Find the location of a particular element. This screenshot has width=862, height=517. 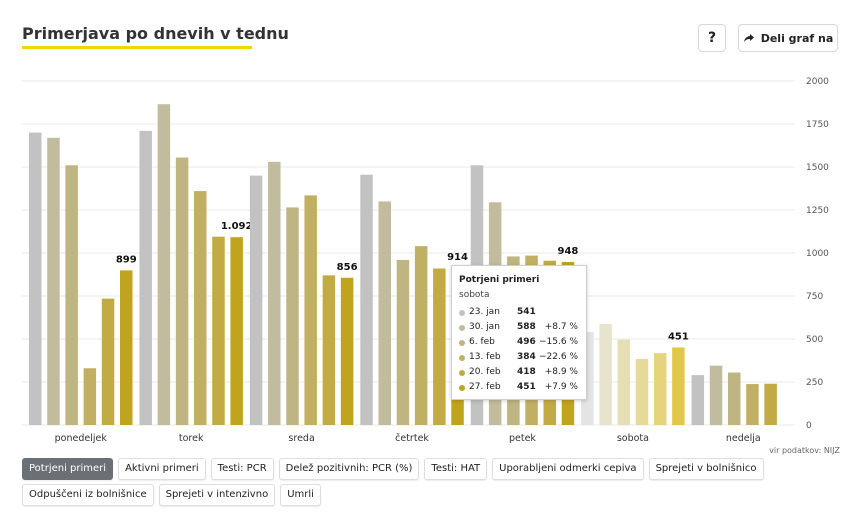

tooltip-row-date: 13. feb is located at coordinates (485, 357).